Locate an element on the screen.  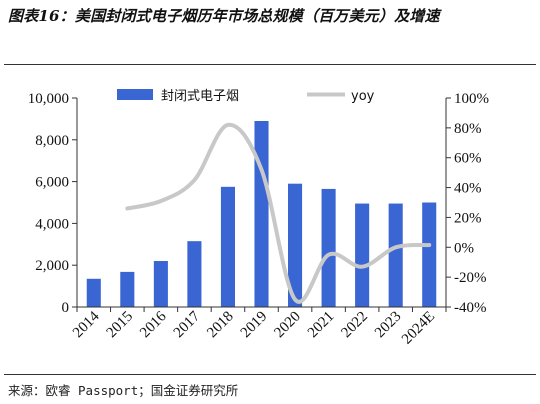
x-tick-label-2020: 2020 is located at coordinates (287, 325).